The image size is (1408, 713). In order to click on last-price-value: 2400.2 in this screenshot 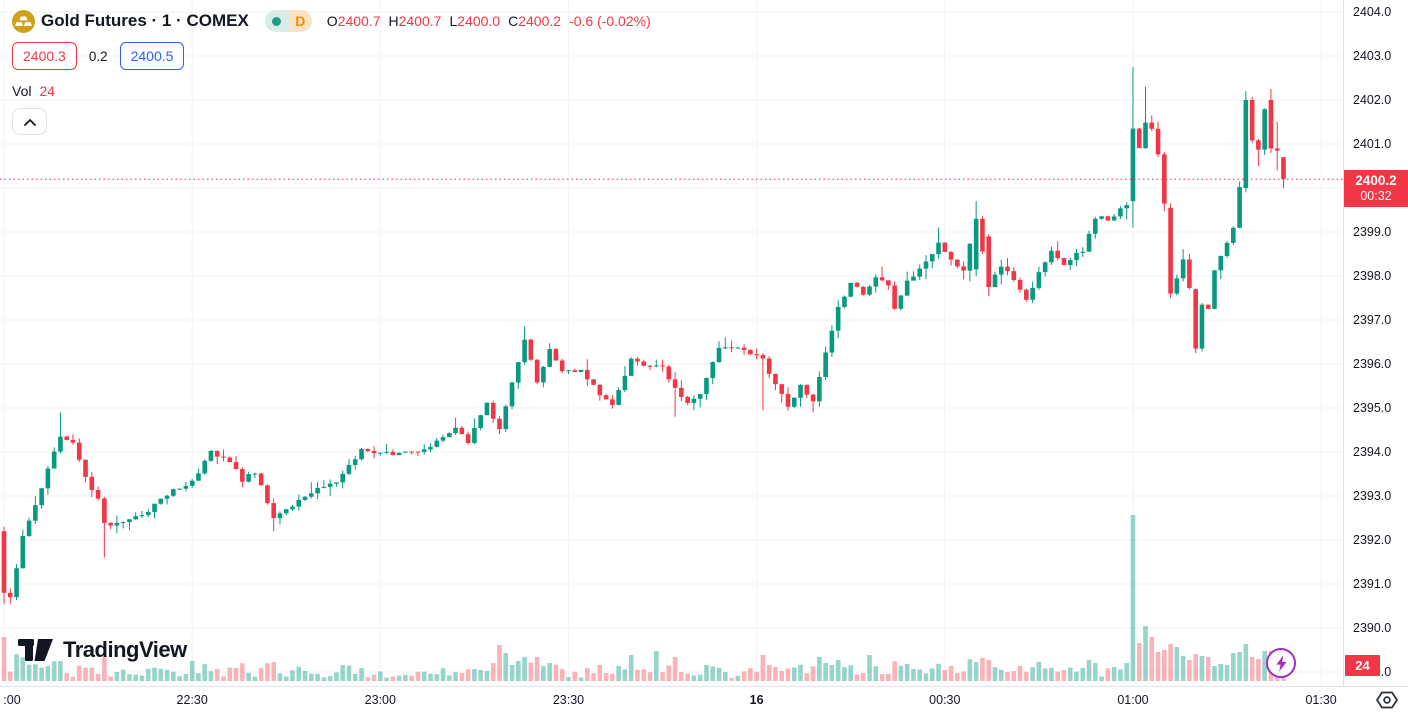, I will do `click(1376, 180)`.